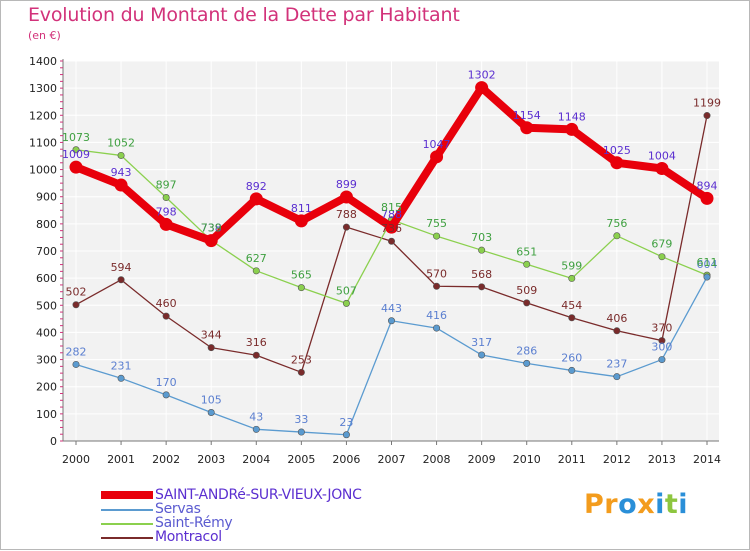 This screenshot has width=750, height=551. What do you see at coordinates (43, 142) in the screenshot?
I see `y-tick-label: 1100` at bounding box center [43, 142].